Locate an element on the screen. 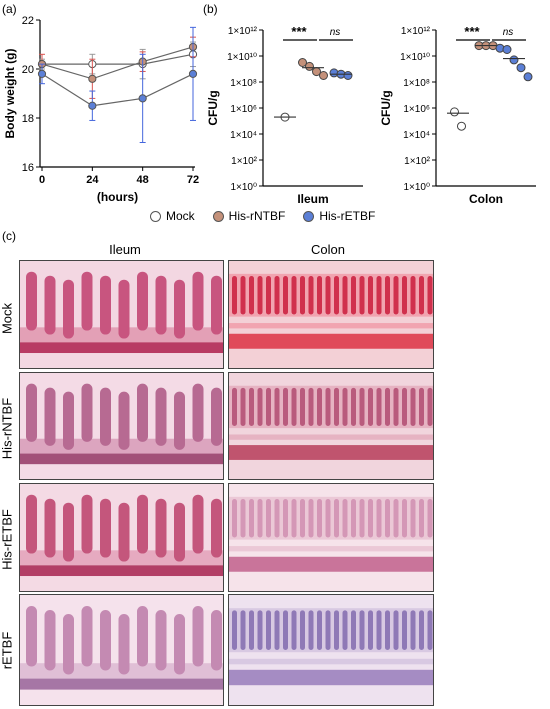  series-line-mock is located at coordinates (118, 59).